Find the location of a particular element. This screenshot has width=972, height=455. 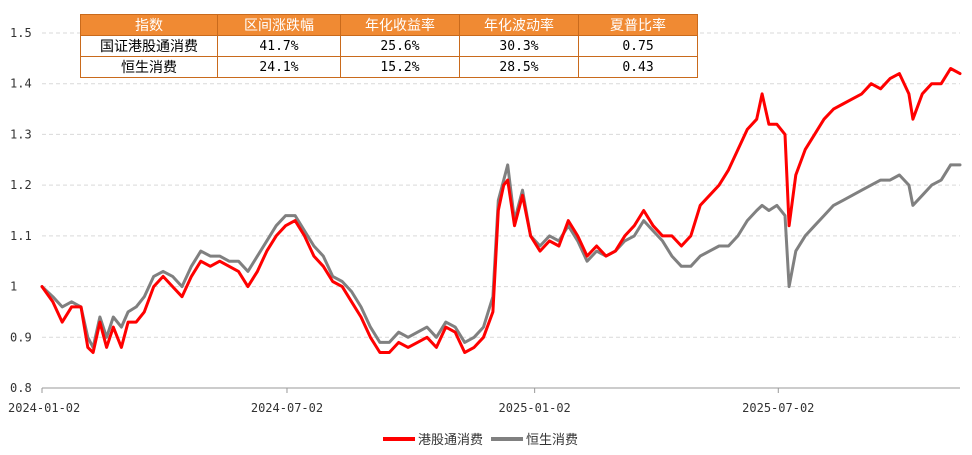

y-tick-label: 1.3 is located at coordinates (21, 134).